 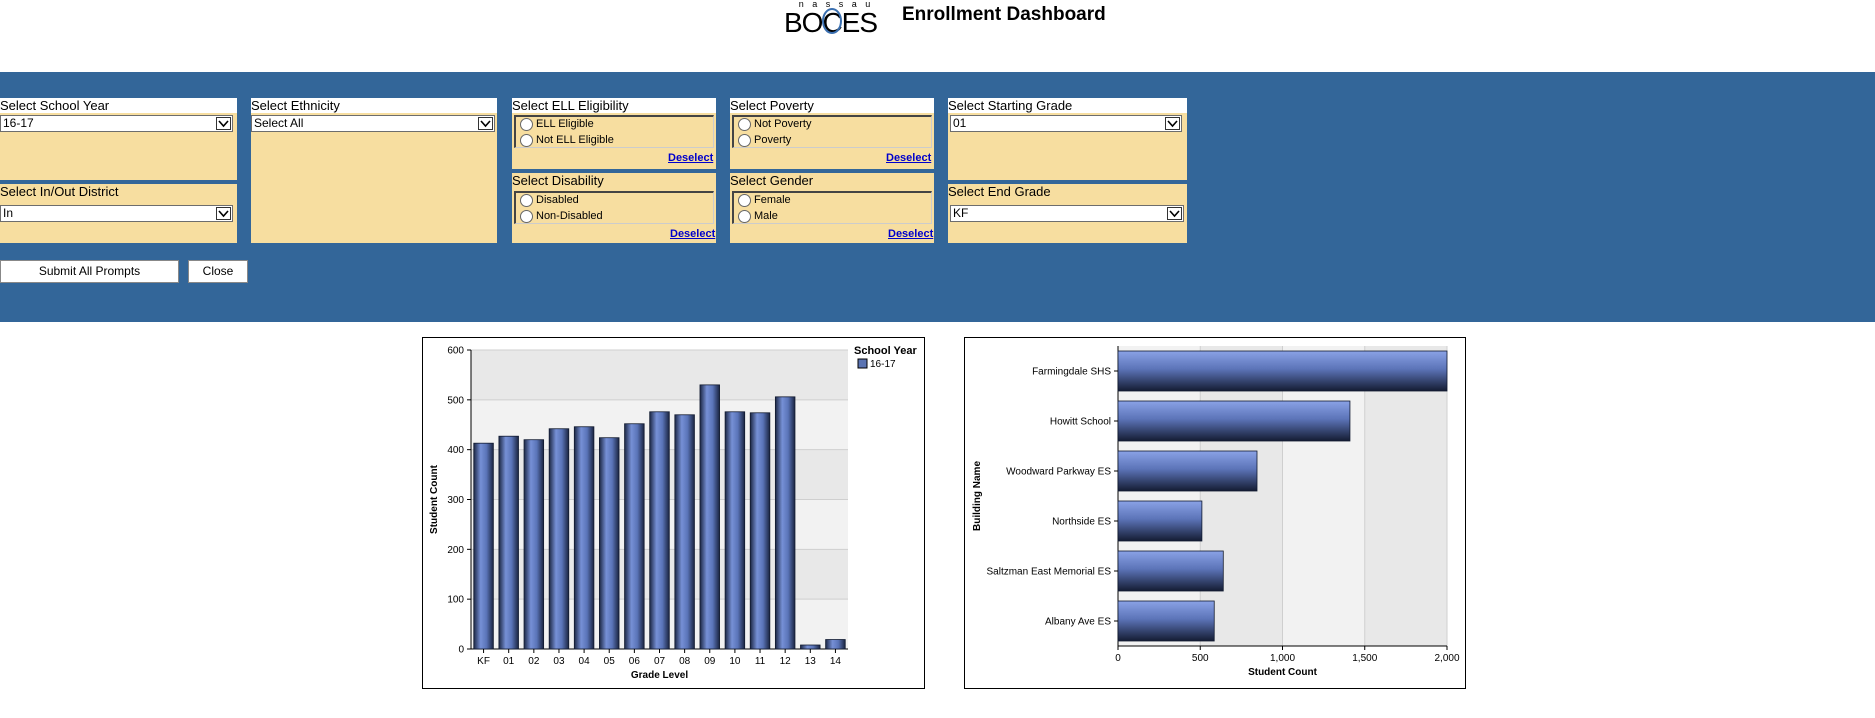 I want to click on gender-label: Select Gender, so click(x=832, y=178).